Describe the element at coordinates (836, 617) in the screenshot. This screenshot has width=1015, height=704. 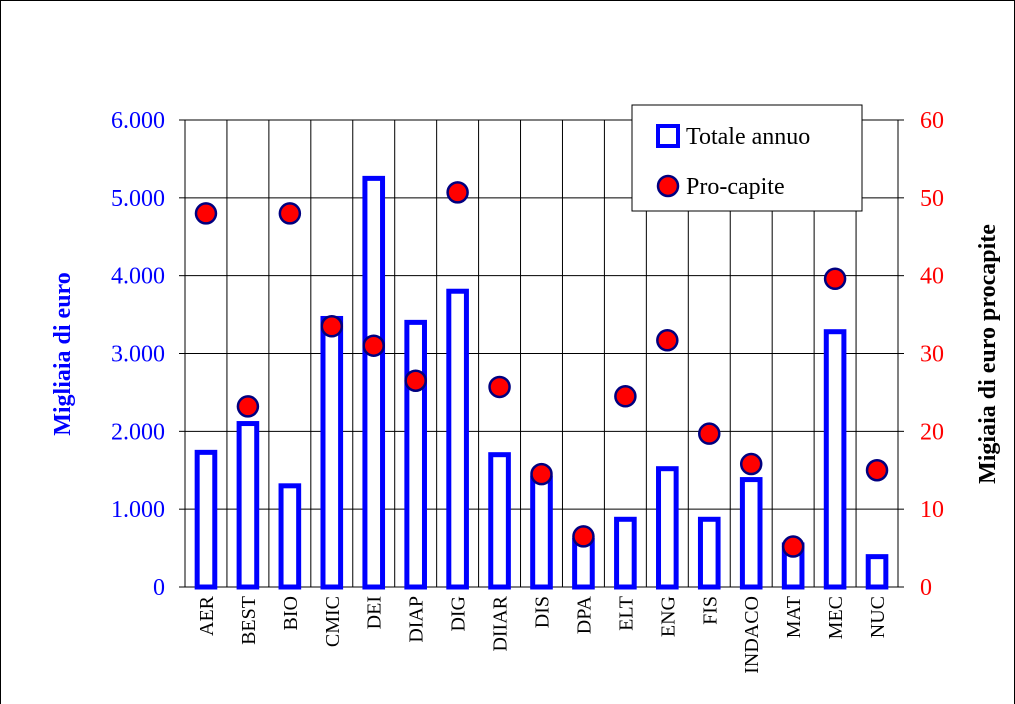
I see `x-tick-label: MEC` at that location.